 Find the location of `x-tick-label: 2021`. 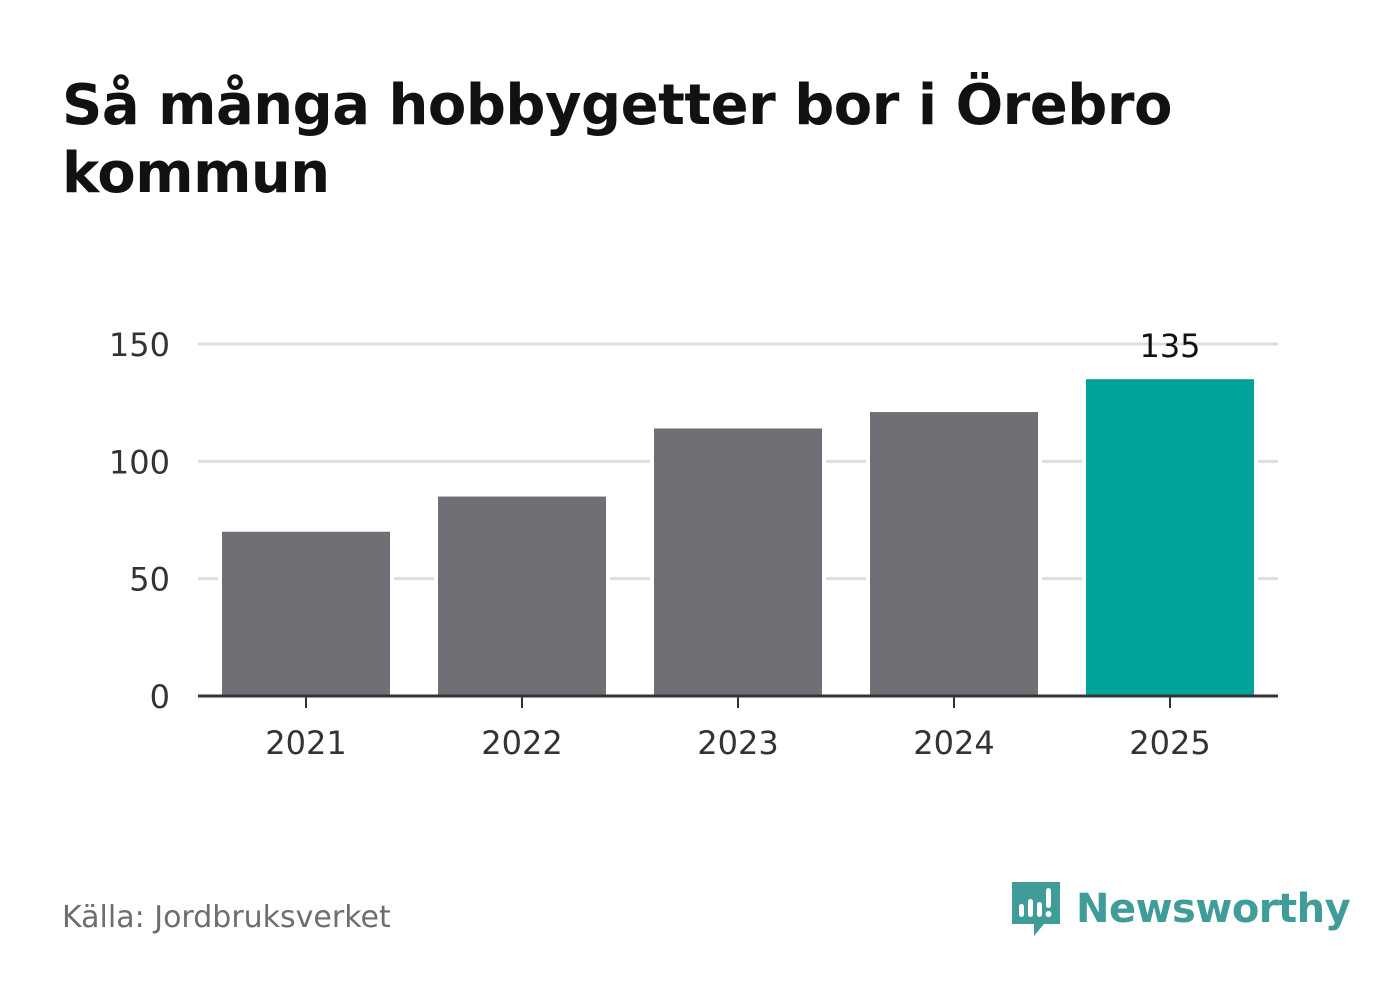

x-tick-label: 2021 is located at coordinates (305, 743).